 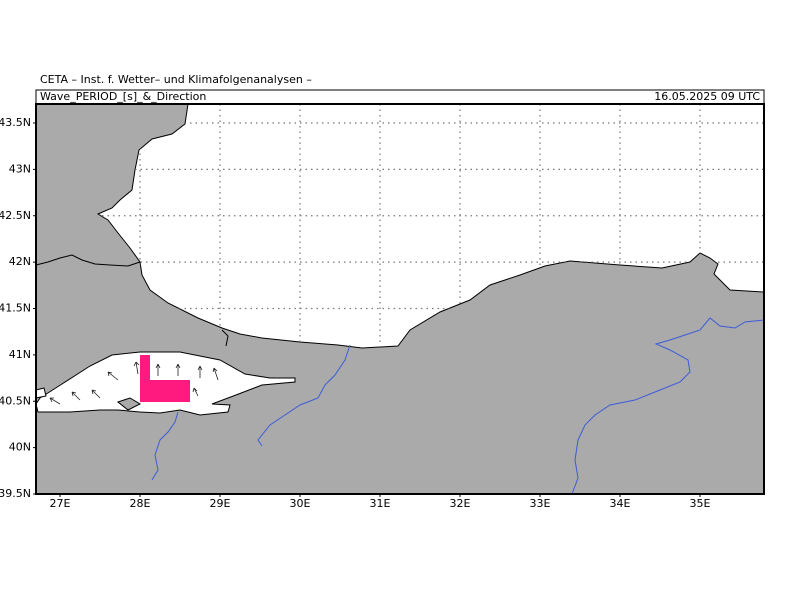 I want to click on islet, so click(x=41, y=393).